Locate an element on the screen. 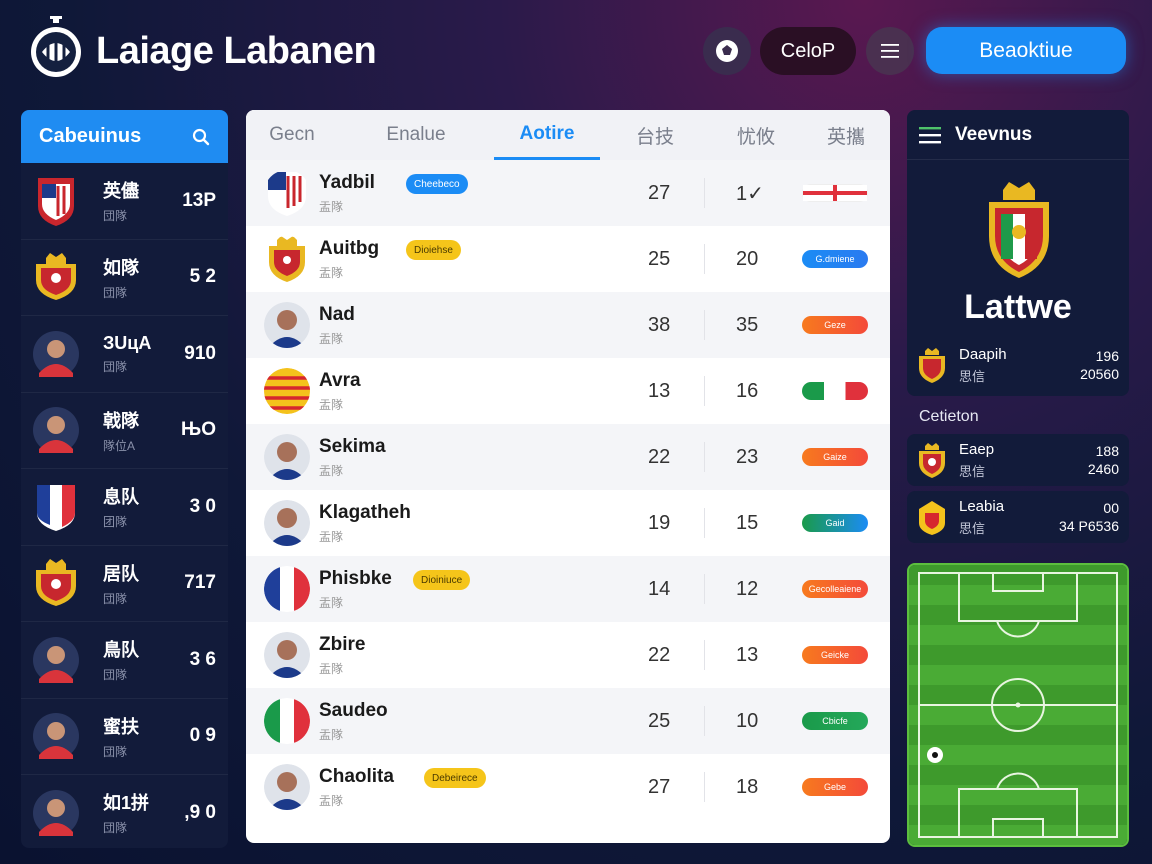 The image size is (1152, 864). team-name: Phisbke is located at coordinates (355, 578).